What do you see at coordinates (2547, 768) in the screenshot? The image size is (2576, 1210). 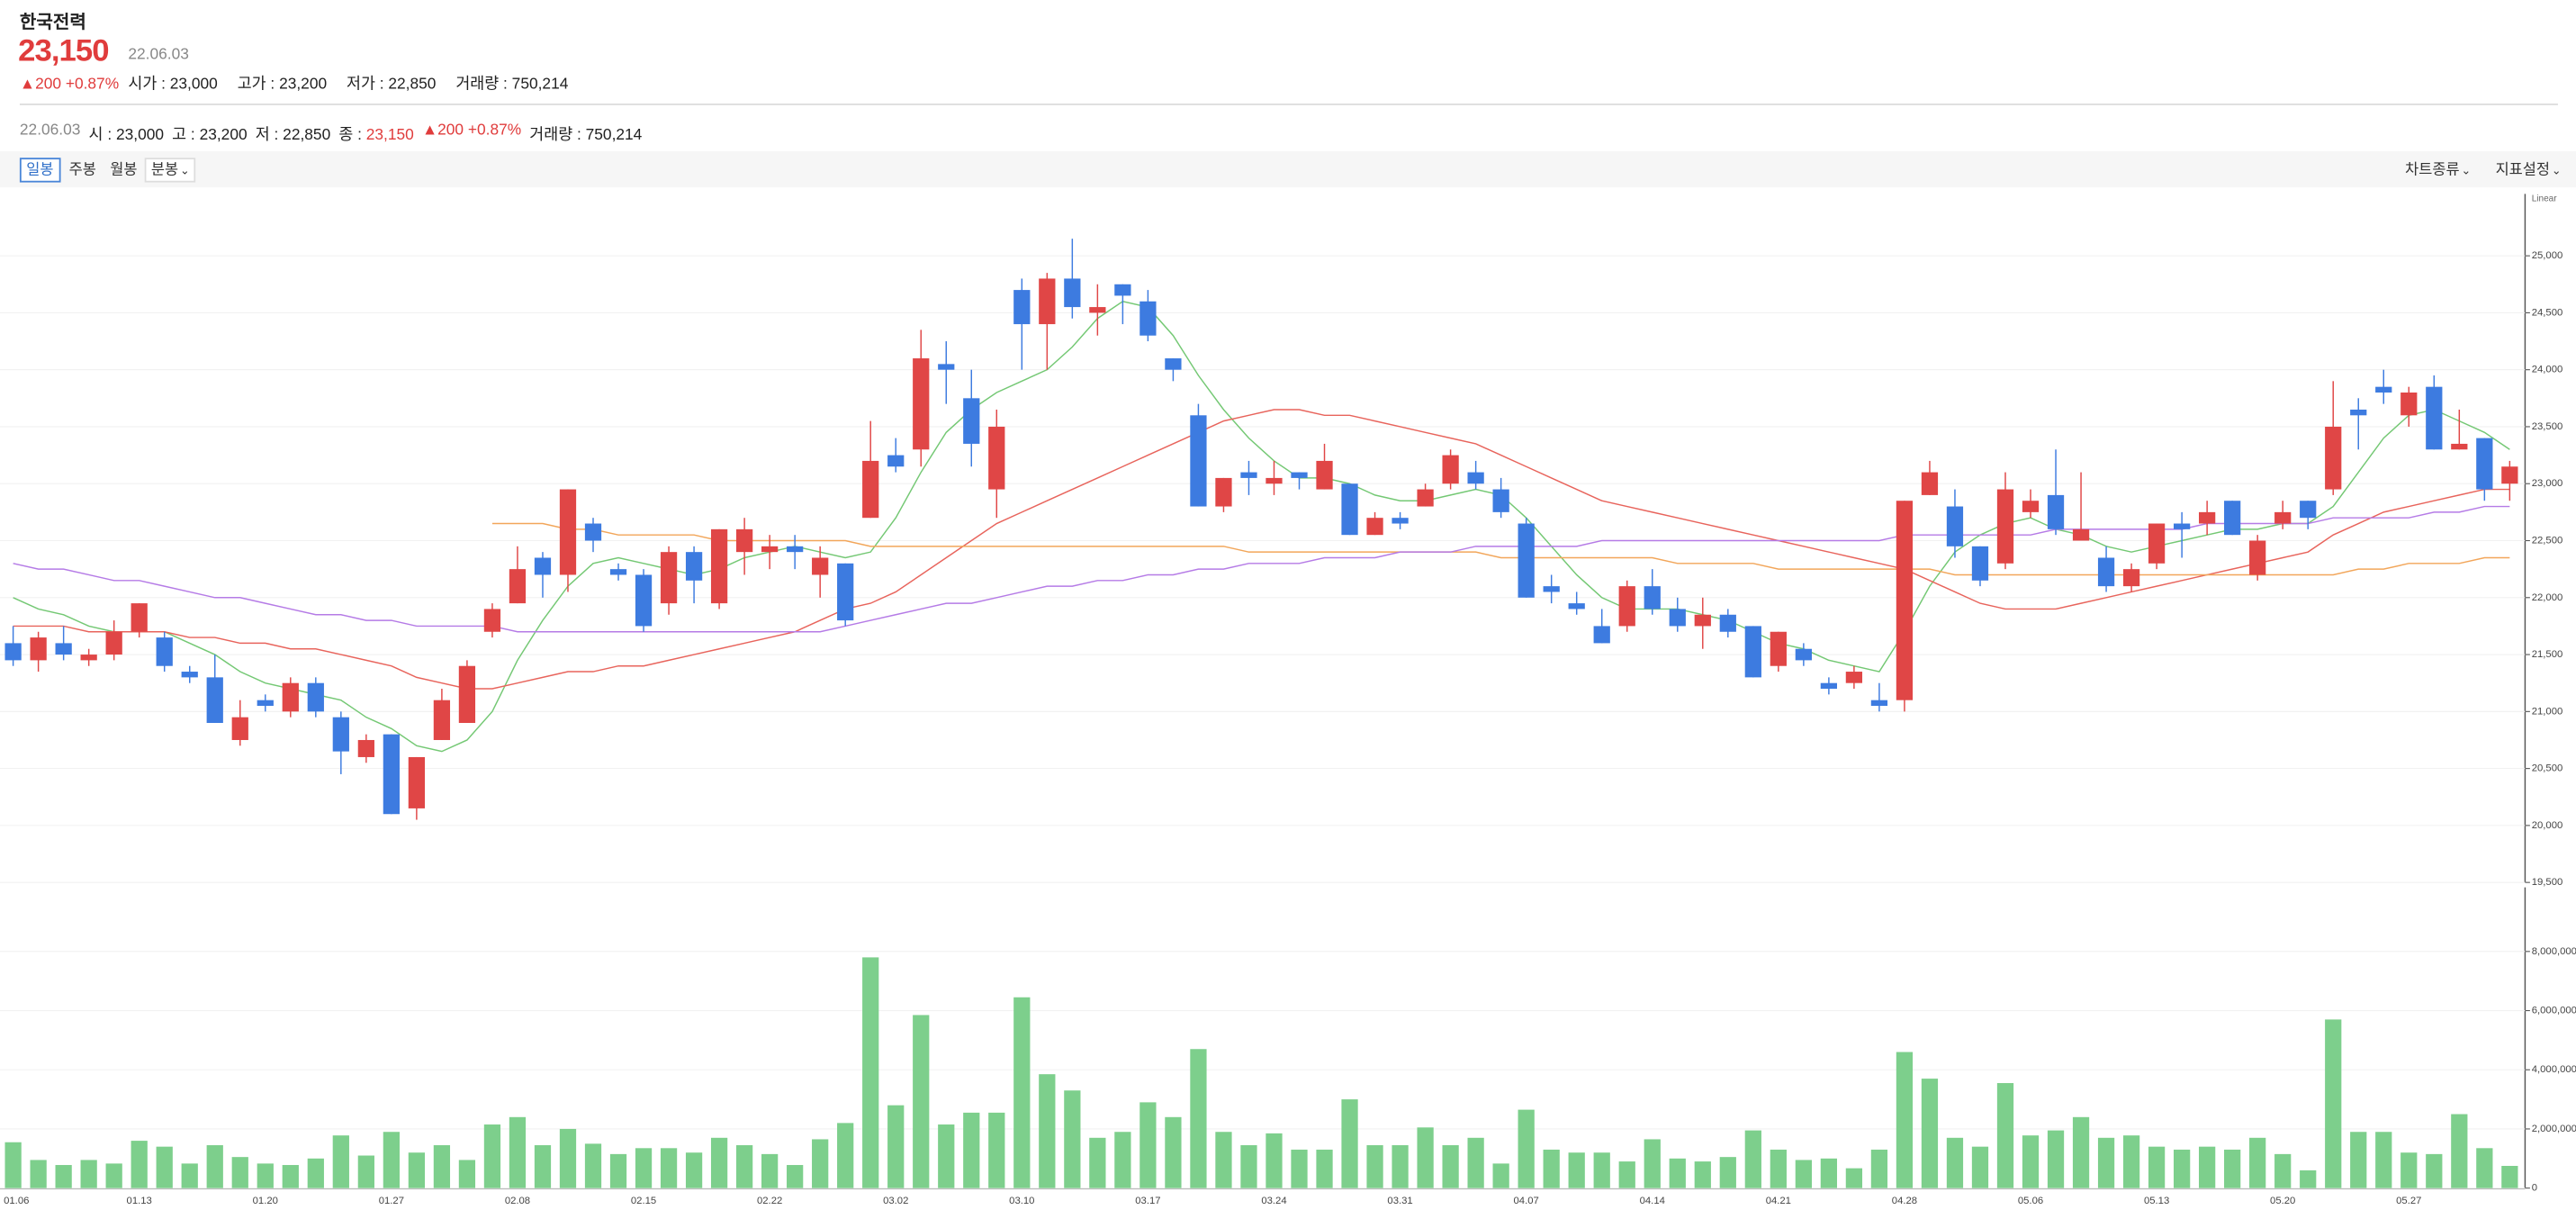 I see `y-tick-label: 20,500` at bounding box center [2547, 768].